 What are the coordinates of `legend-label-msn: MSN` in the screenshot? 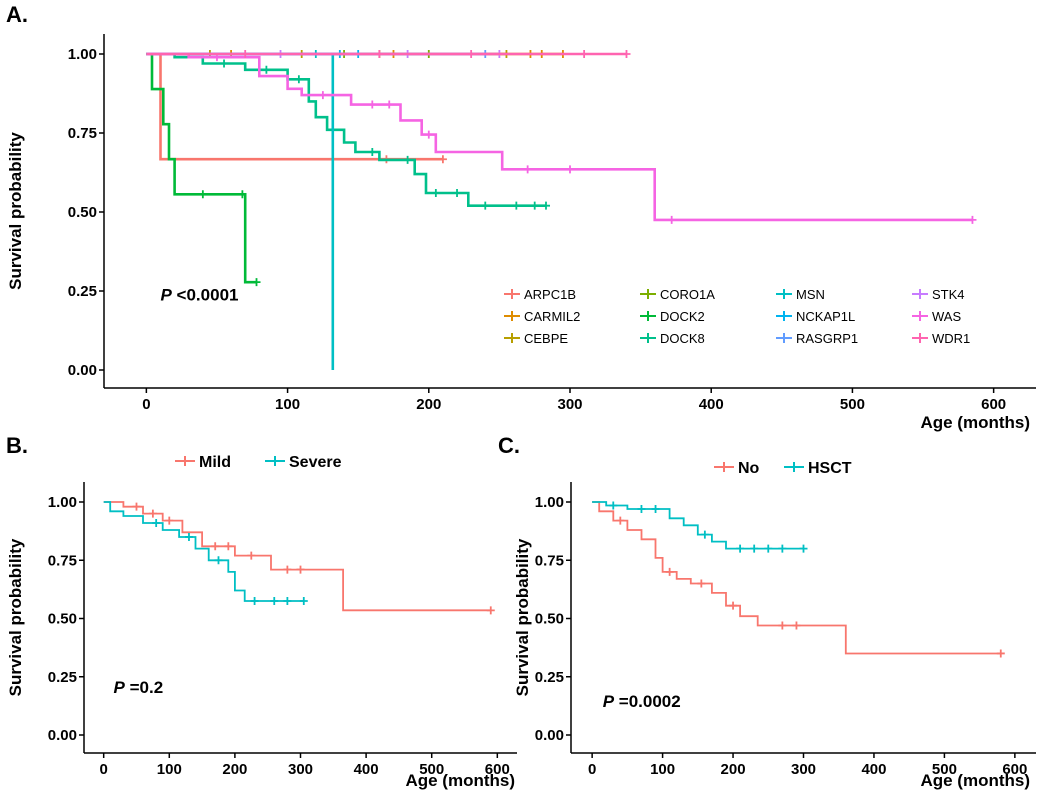 It's located at (810, 294).